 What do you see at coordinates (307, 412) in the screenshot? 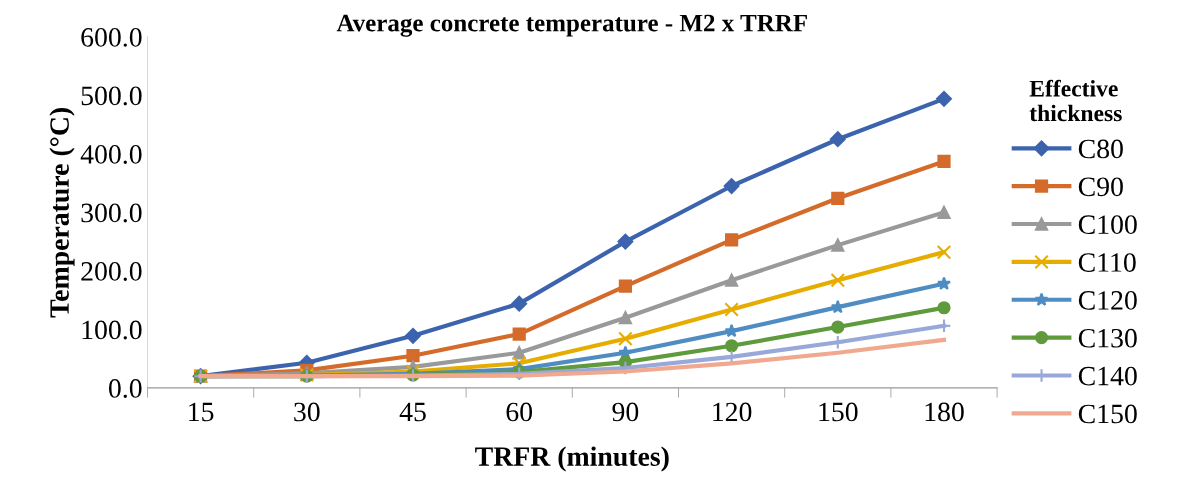
I see `x-tick-label: 30` at bounding box center [307, 412].